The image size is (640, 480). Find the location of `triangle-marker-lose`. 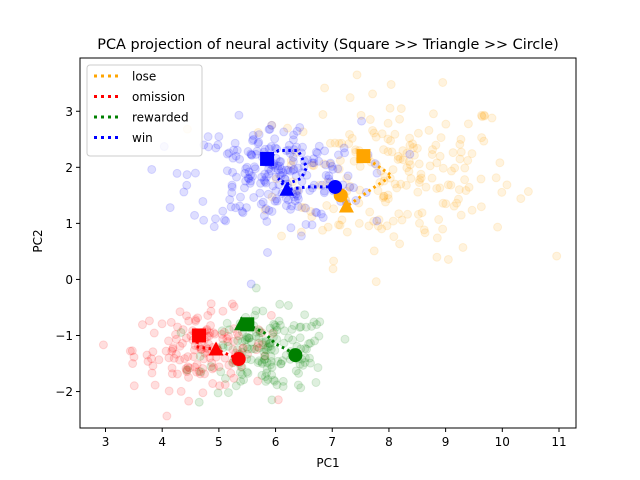

triangle-marker-lose is located at coordinates (346, 205).